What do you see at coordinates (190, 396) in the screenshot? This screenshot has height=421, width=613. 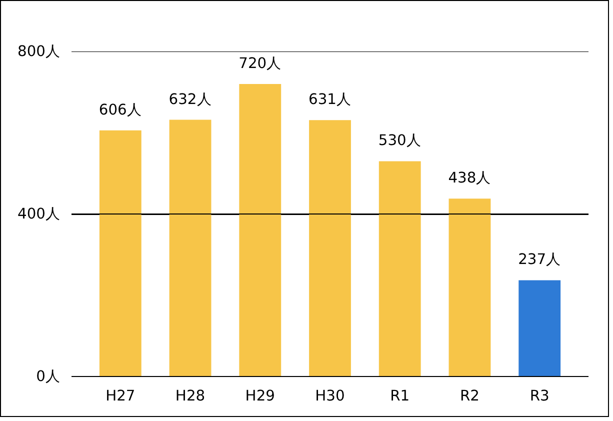 I see `x-tick-label: H28` at bounding box center [190, 396].